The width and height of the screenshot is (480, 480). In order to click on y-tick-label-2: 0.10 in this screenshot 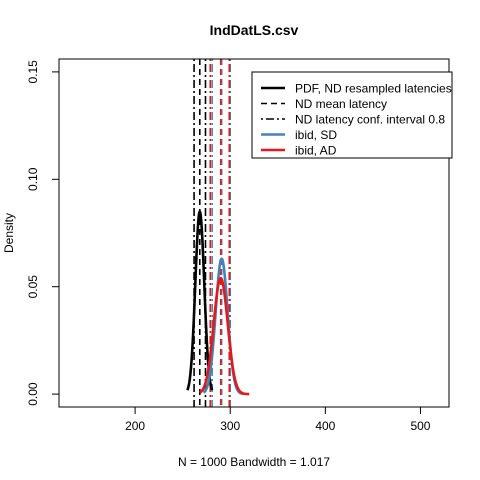, I will do `click(33, 179)`.